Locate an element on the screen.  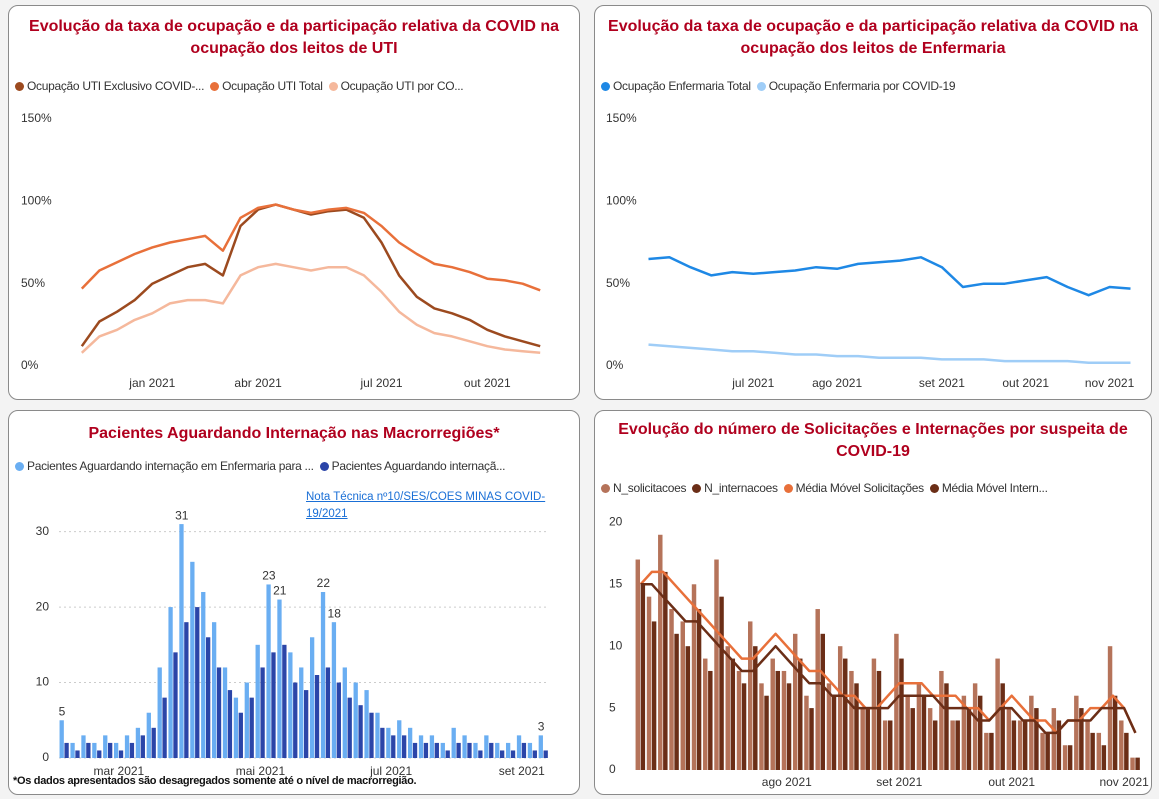
x-tick-label: jan 2021 is located at coordinates (151, 383).